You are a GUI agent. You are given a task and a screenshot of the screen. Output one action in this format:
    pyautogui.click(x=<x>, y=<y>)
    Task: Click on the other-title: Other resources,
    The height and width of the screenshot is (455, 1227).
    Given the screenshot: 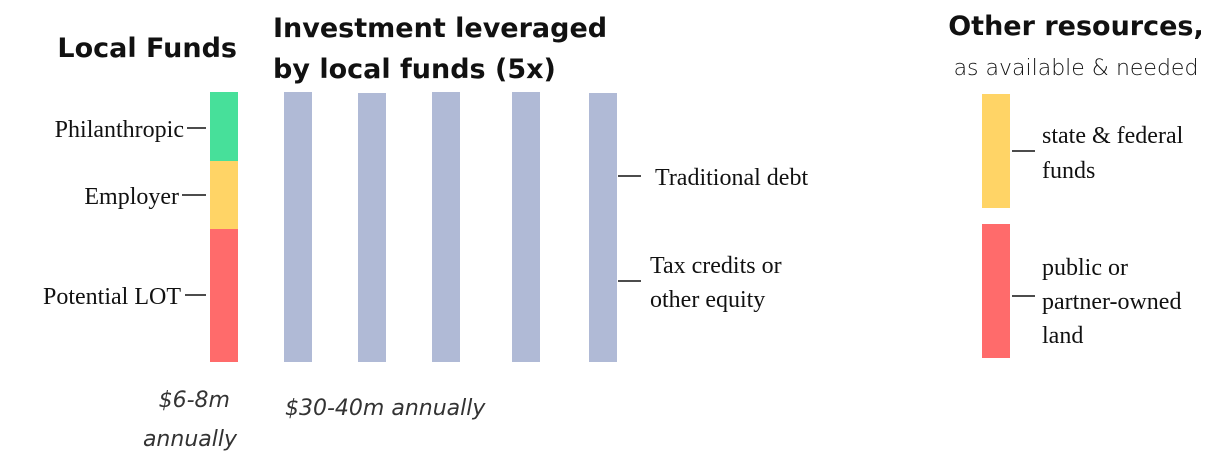 What is the action you would take?
    pyautogui.click(x=1076, y=26)
    